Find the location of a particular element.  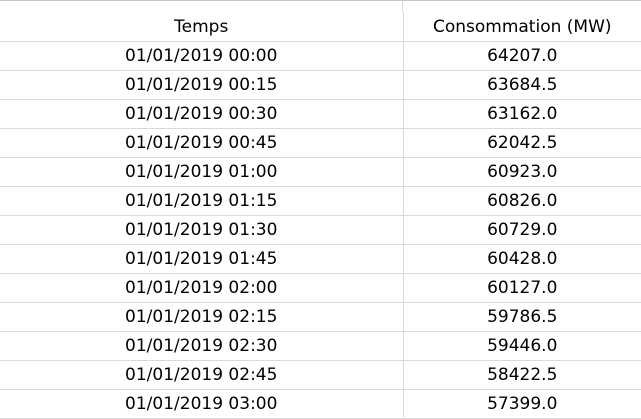

time-cell: 01/01/2019 03:00 is located at coordinates (202, 404).